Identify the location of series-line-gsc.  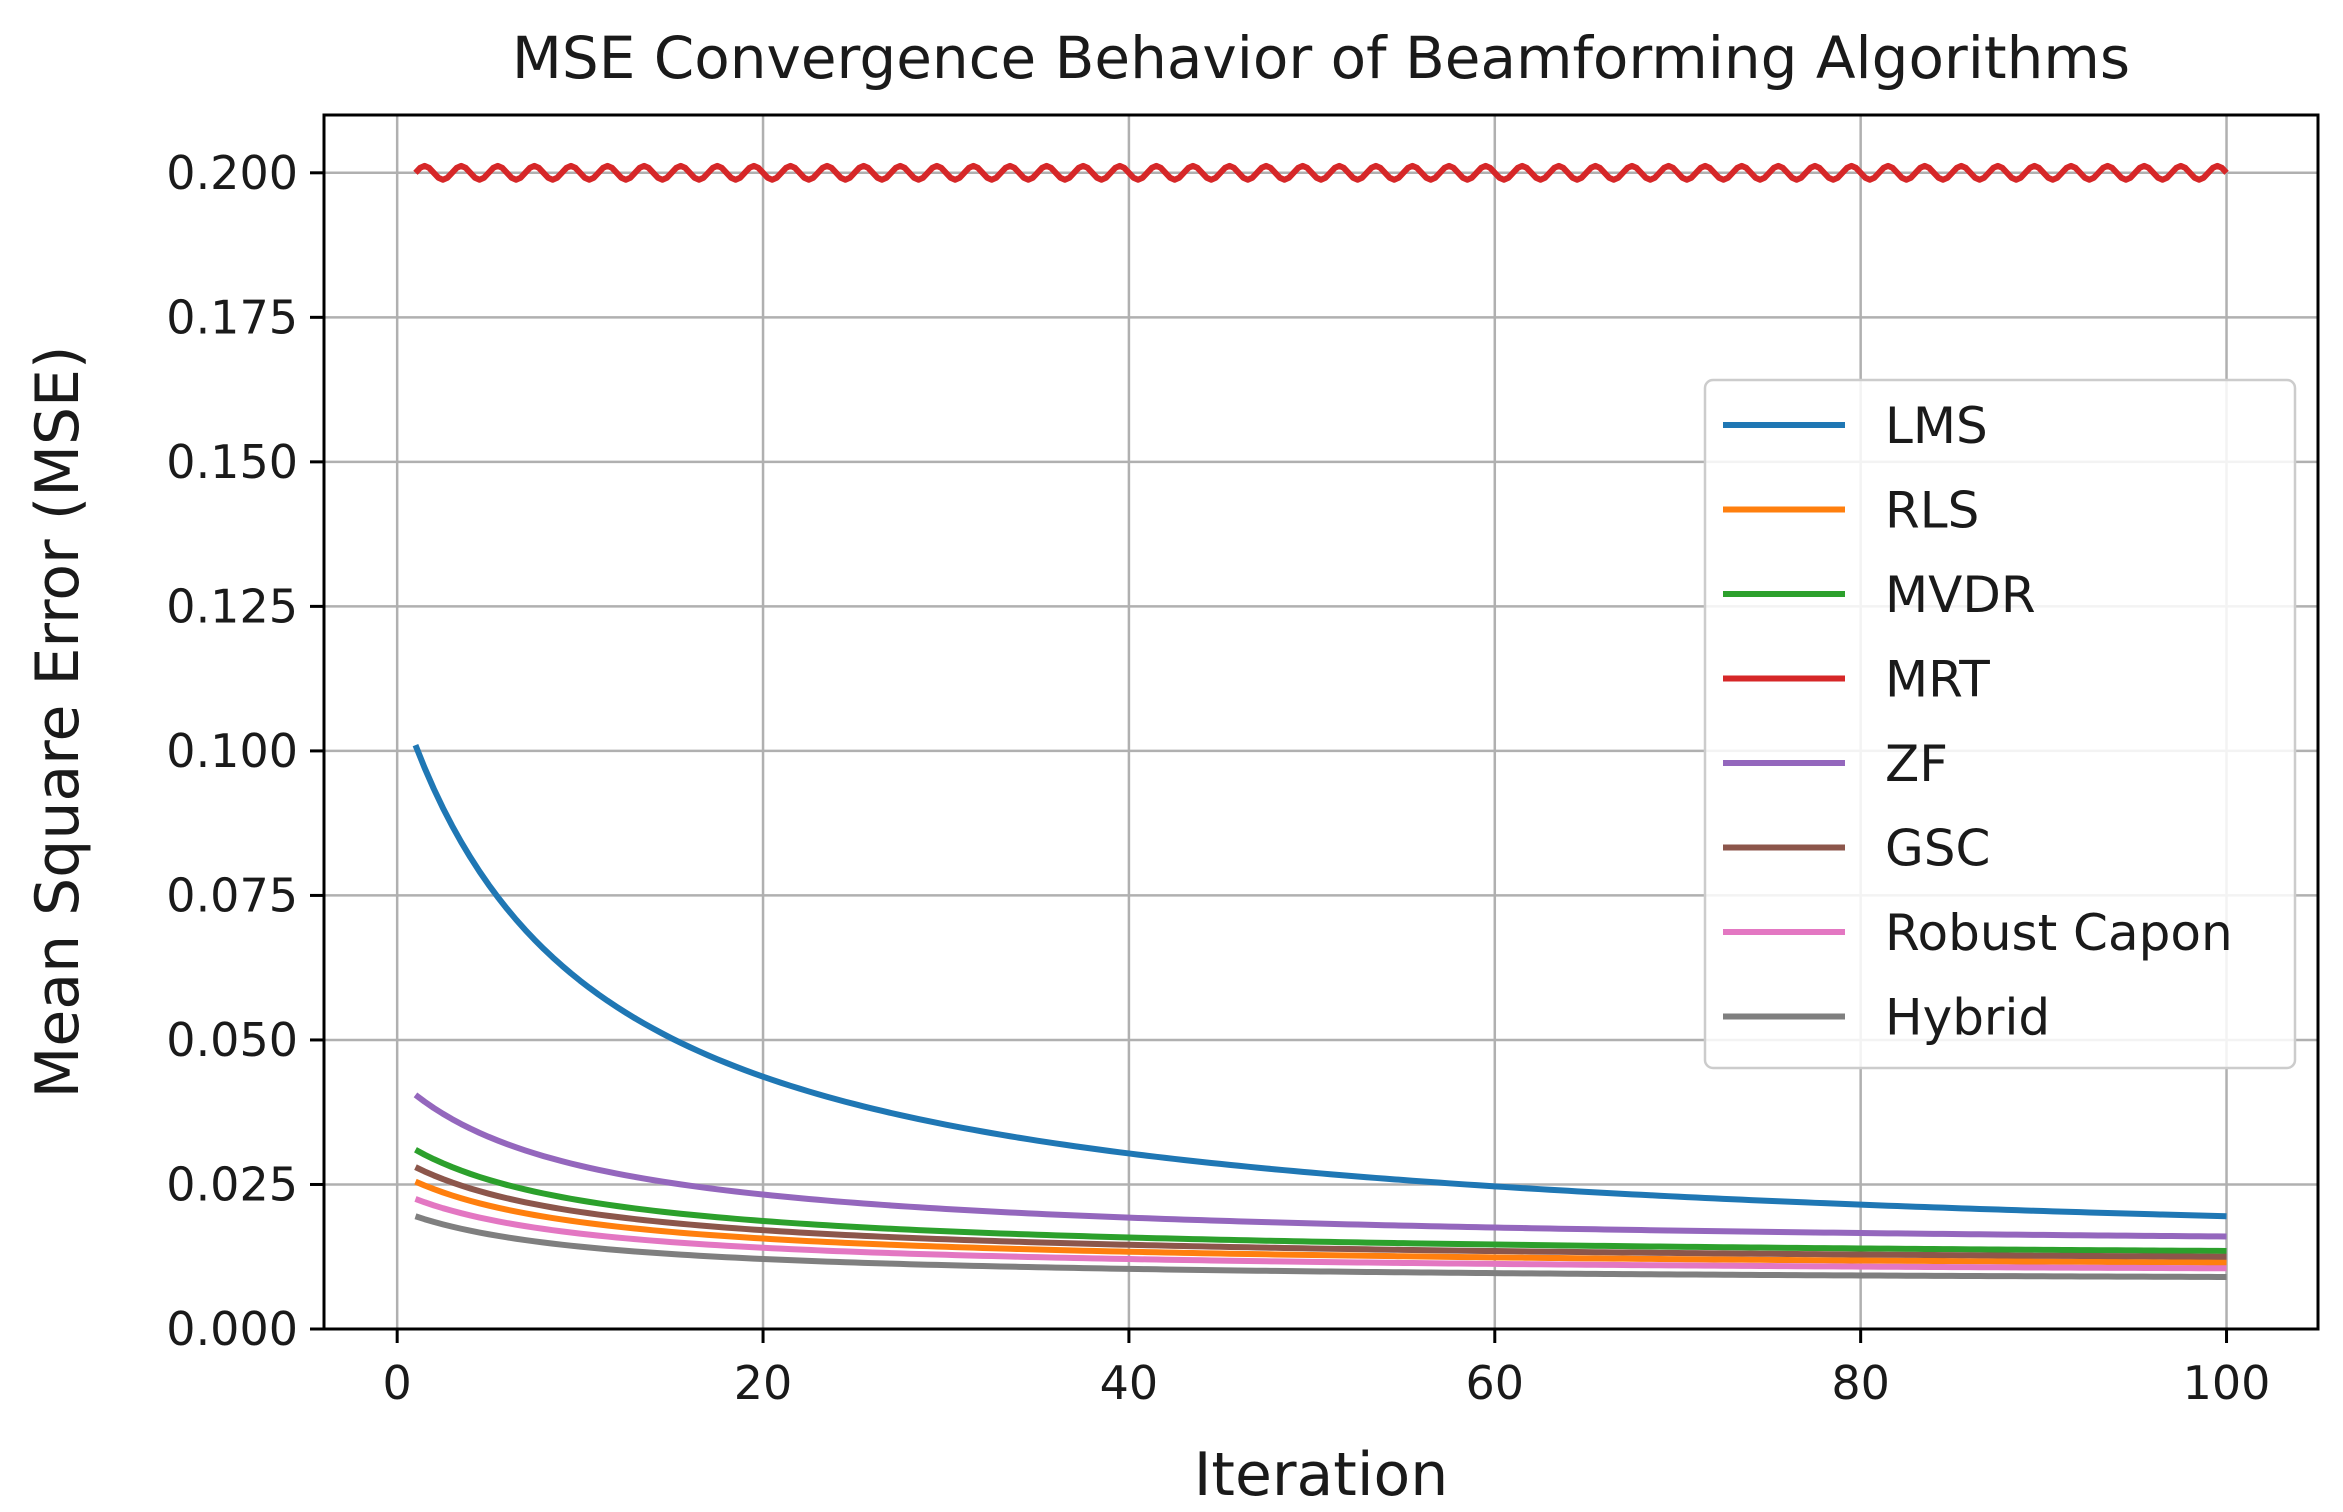
(1320, 1212).